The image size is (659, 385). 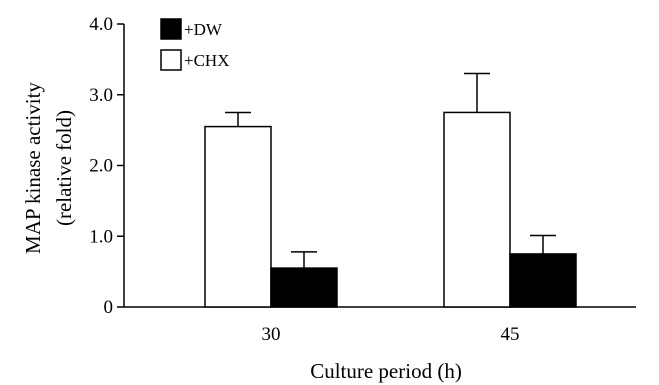 I want to click on y-axis-title-line-1: MAP kinase activity, so click(x=33, y=168).